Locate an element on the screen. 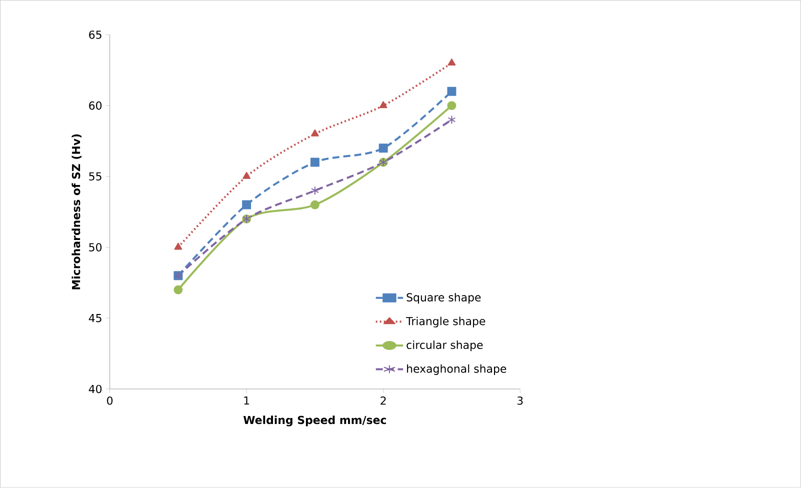 This screenshot has width=801, height=488. y-tick-label: 45 is located at coordinates (95, 318).